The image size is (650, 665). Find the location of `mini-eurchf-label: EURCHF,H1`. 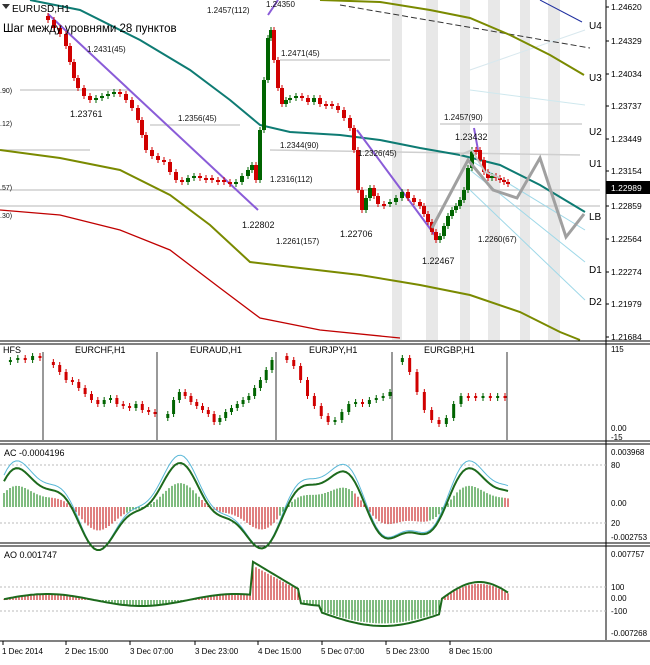

mini-eurchf-label: EURCHF,H1 is located at coordinates (100, 350).